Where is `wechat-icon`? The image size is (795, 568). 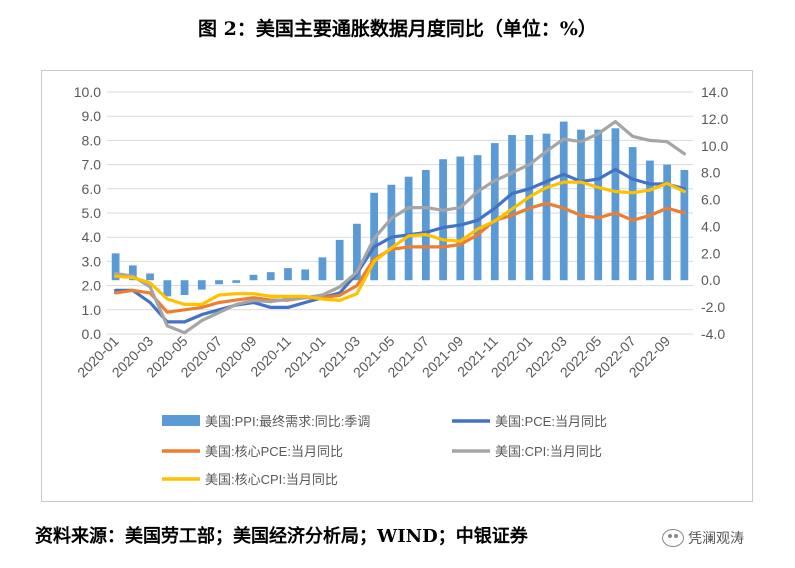
wechat-icon is located at coordinates (673, 538).